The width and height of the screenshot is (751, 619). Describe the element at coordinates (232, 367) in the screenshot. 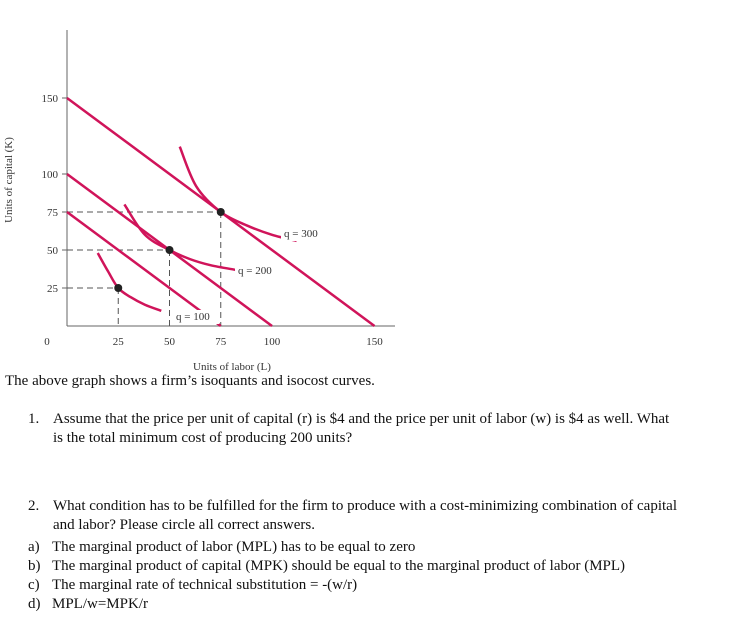

I see `x-axis-label: Units of labor (L)` at that location.